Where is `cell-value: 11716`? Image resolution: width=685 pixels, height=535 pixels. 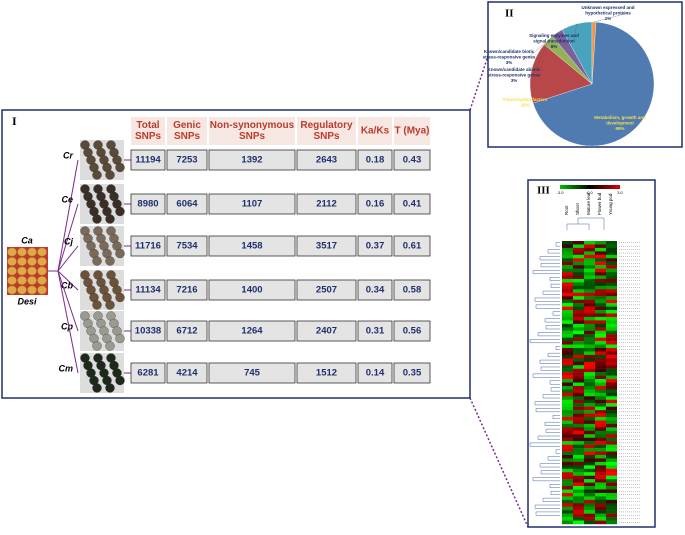 cell-value: 11716 is located at coordinates (148, 246).